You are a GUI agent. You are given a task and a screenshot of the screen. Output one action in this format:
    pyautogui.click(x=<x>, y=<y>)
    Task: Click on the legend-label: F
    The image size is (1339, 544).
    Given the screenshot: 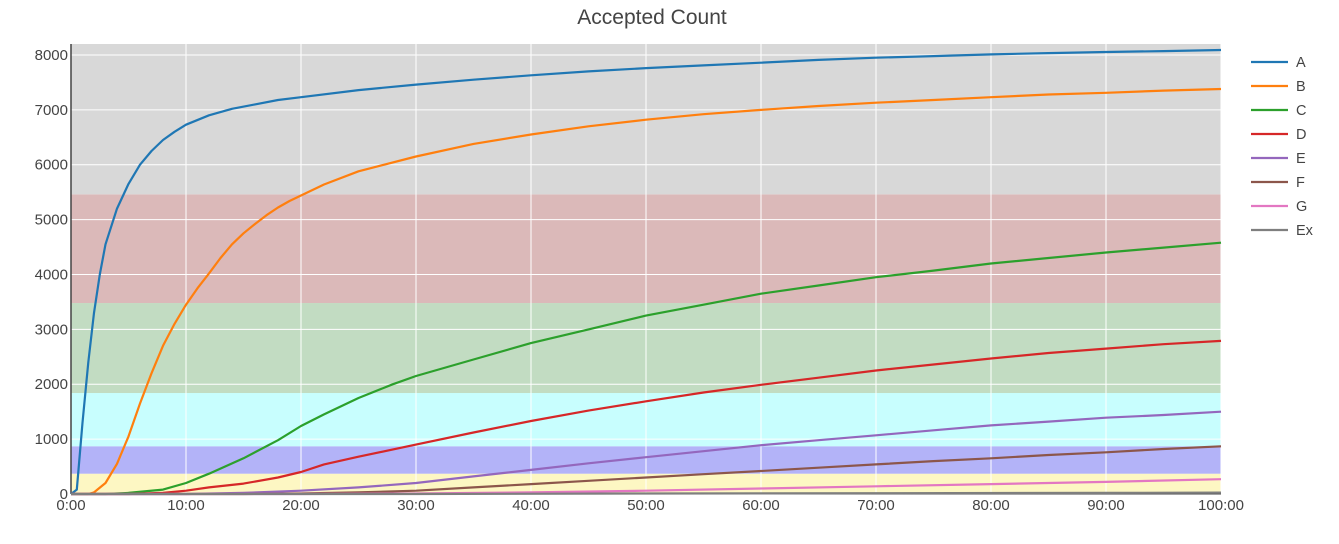 What is the action you would take?
    pyautogui.click(x=1300, y=183)
    